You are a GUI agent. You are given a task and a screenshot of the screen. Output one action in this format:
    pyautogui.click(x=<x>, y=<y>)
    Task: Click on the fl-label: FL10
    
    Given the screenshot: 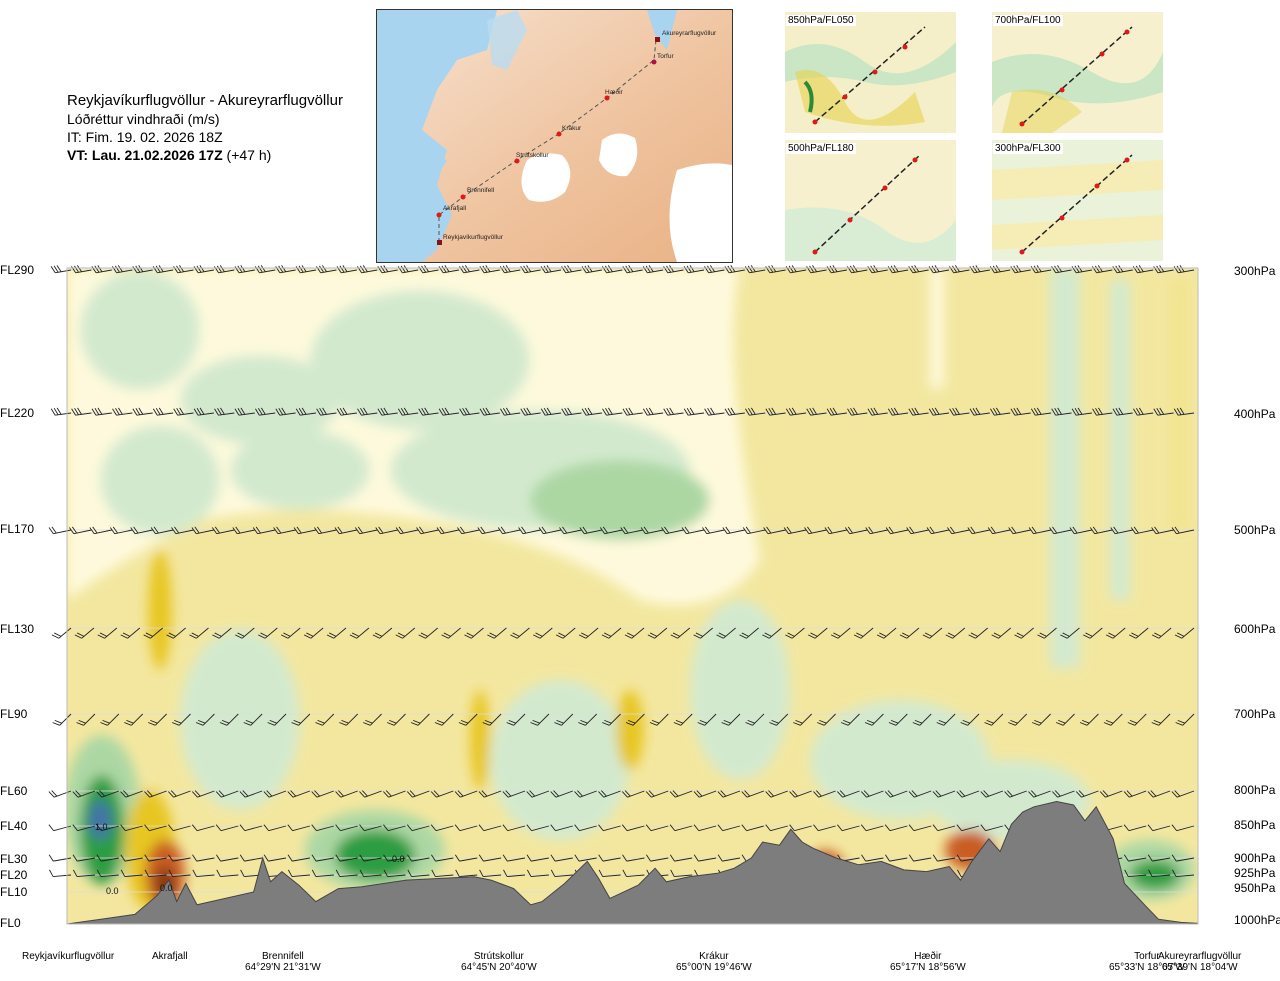 What is the action you would take?
    pyautogui.click(x=14, y=892)
    